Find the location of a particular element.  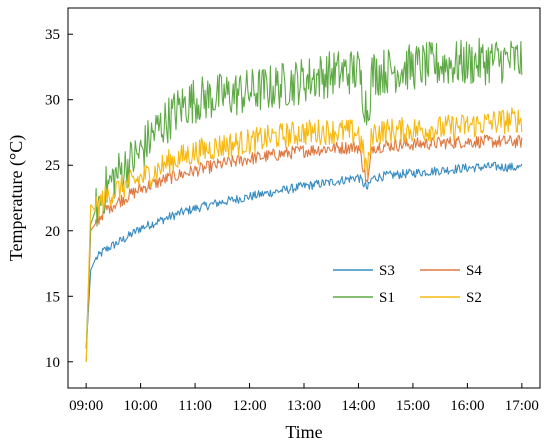

x-axis-title: Time is located at coordinates (303, 432).